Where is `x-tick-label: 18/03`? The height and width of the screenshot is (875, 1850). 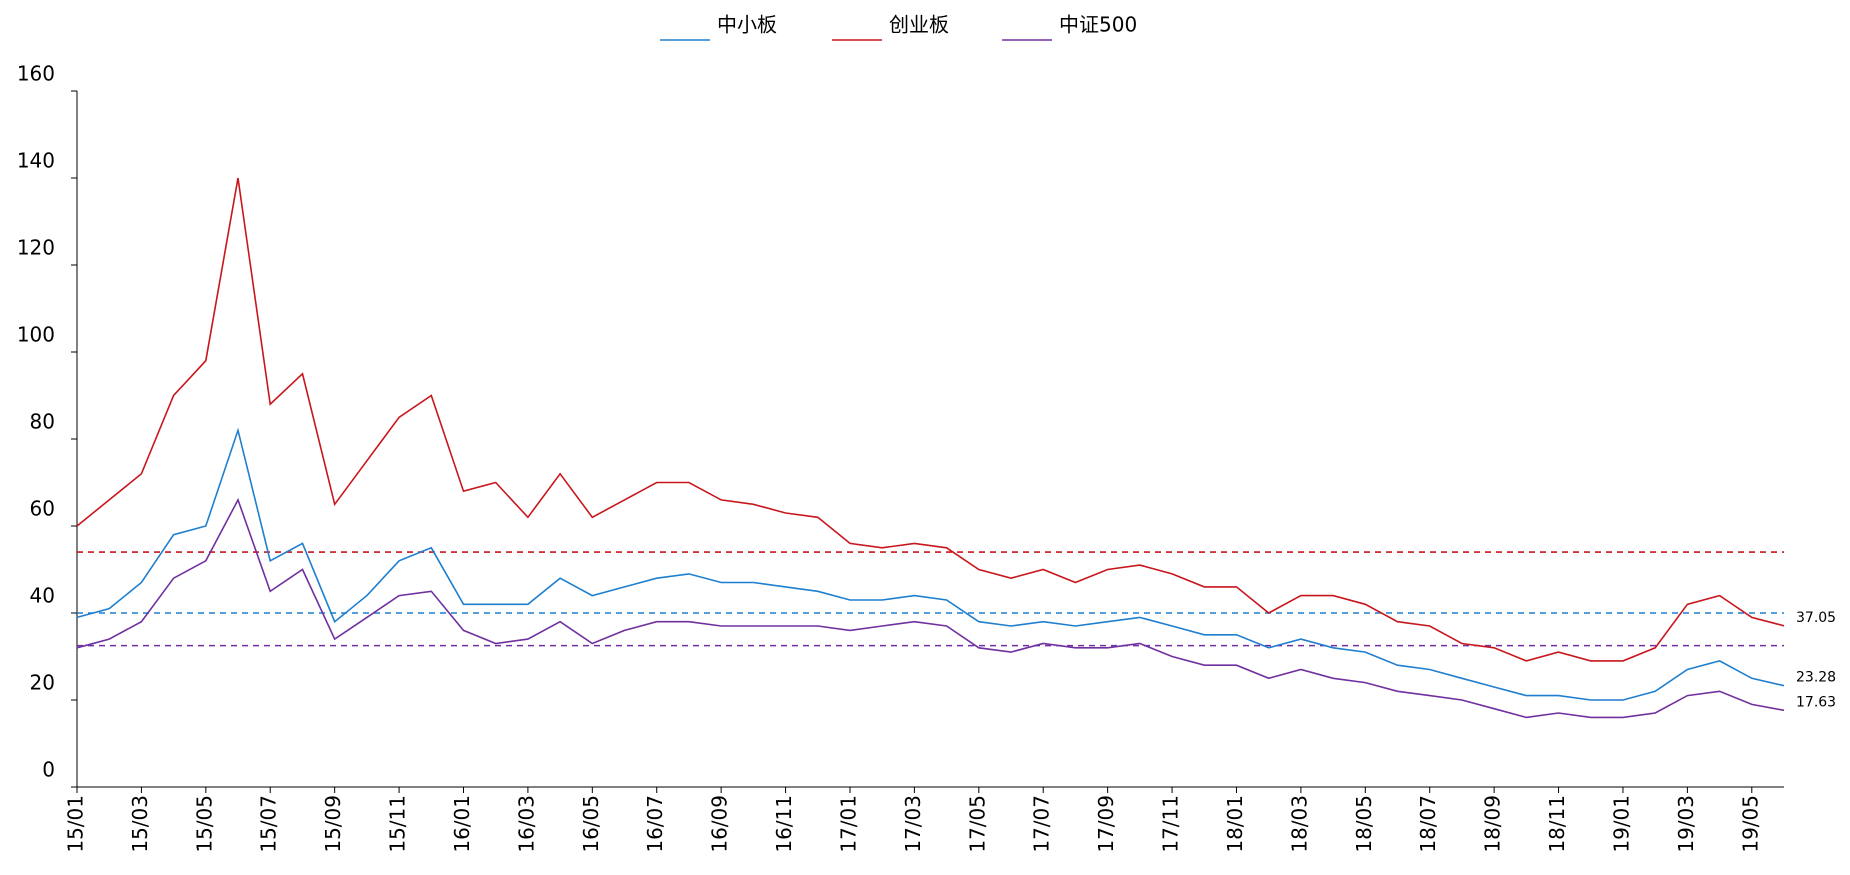
x-tick-label: 18/03 is located at coordinates (1299, 824).